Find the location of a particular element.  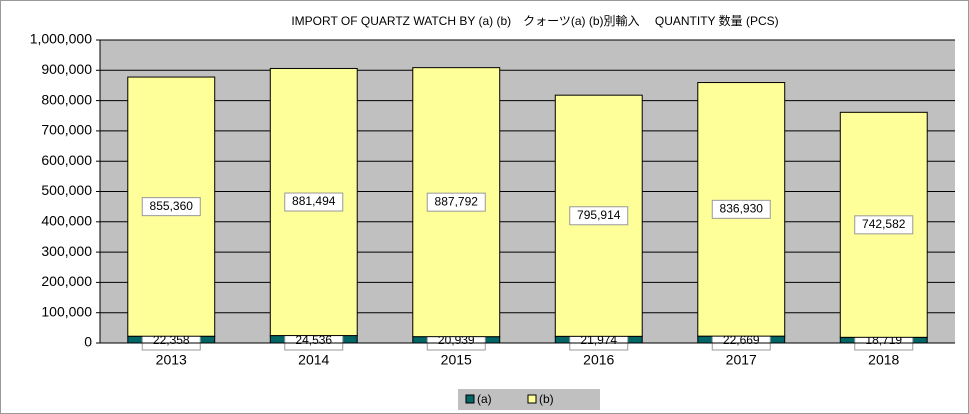

y-tick-label: 0 is located at coordinates (88, 342).